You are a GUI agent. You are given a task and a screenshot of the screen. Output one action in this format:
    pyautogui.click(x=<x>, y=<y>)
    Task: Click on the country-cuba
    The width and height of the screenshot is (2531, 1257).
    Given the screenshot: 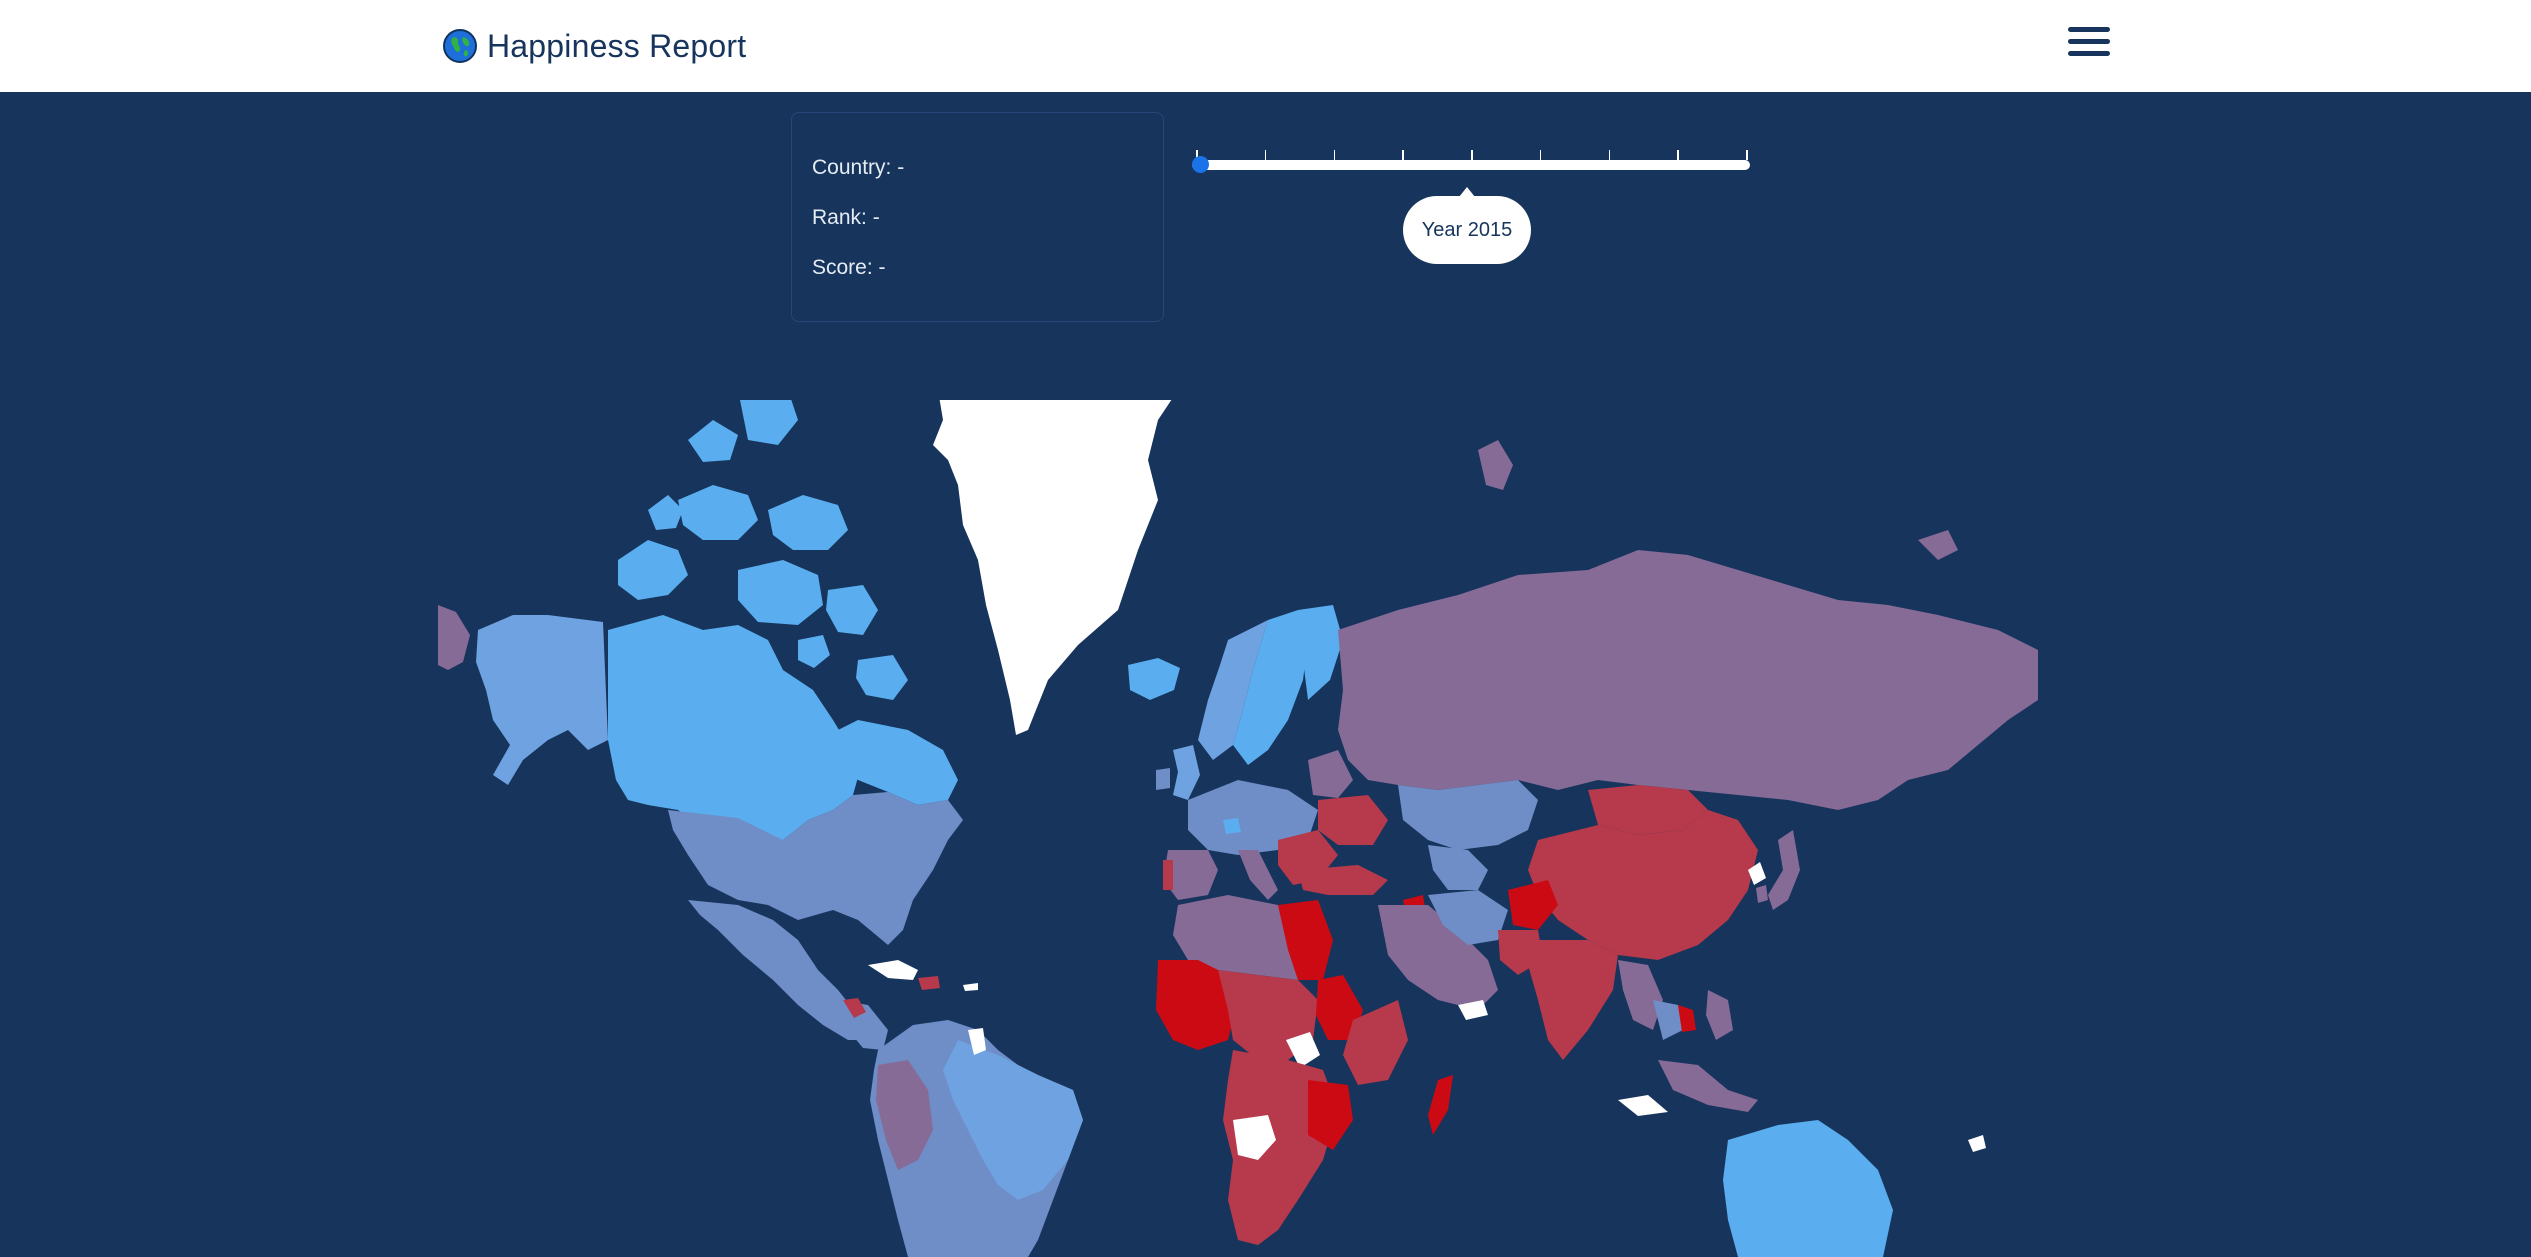 What is the action you would take?
    pyautogui.click(x=893, y=970)
    